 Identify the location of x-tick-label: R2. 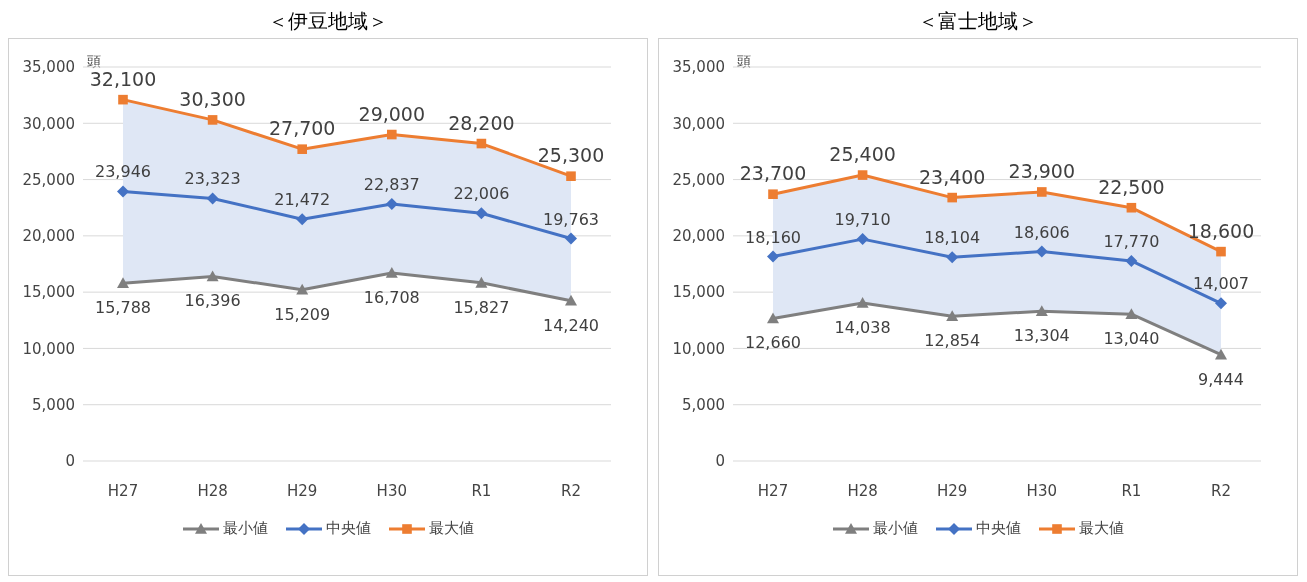
(571, 490).